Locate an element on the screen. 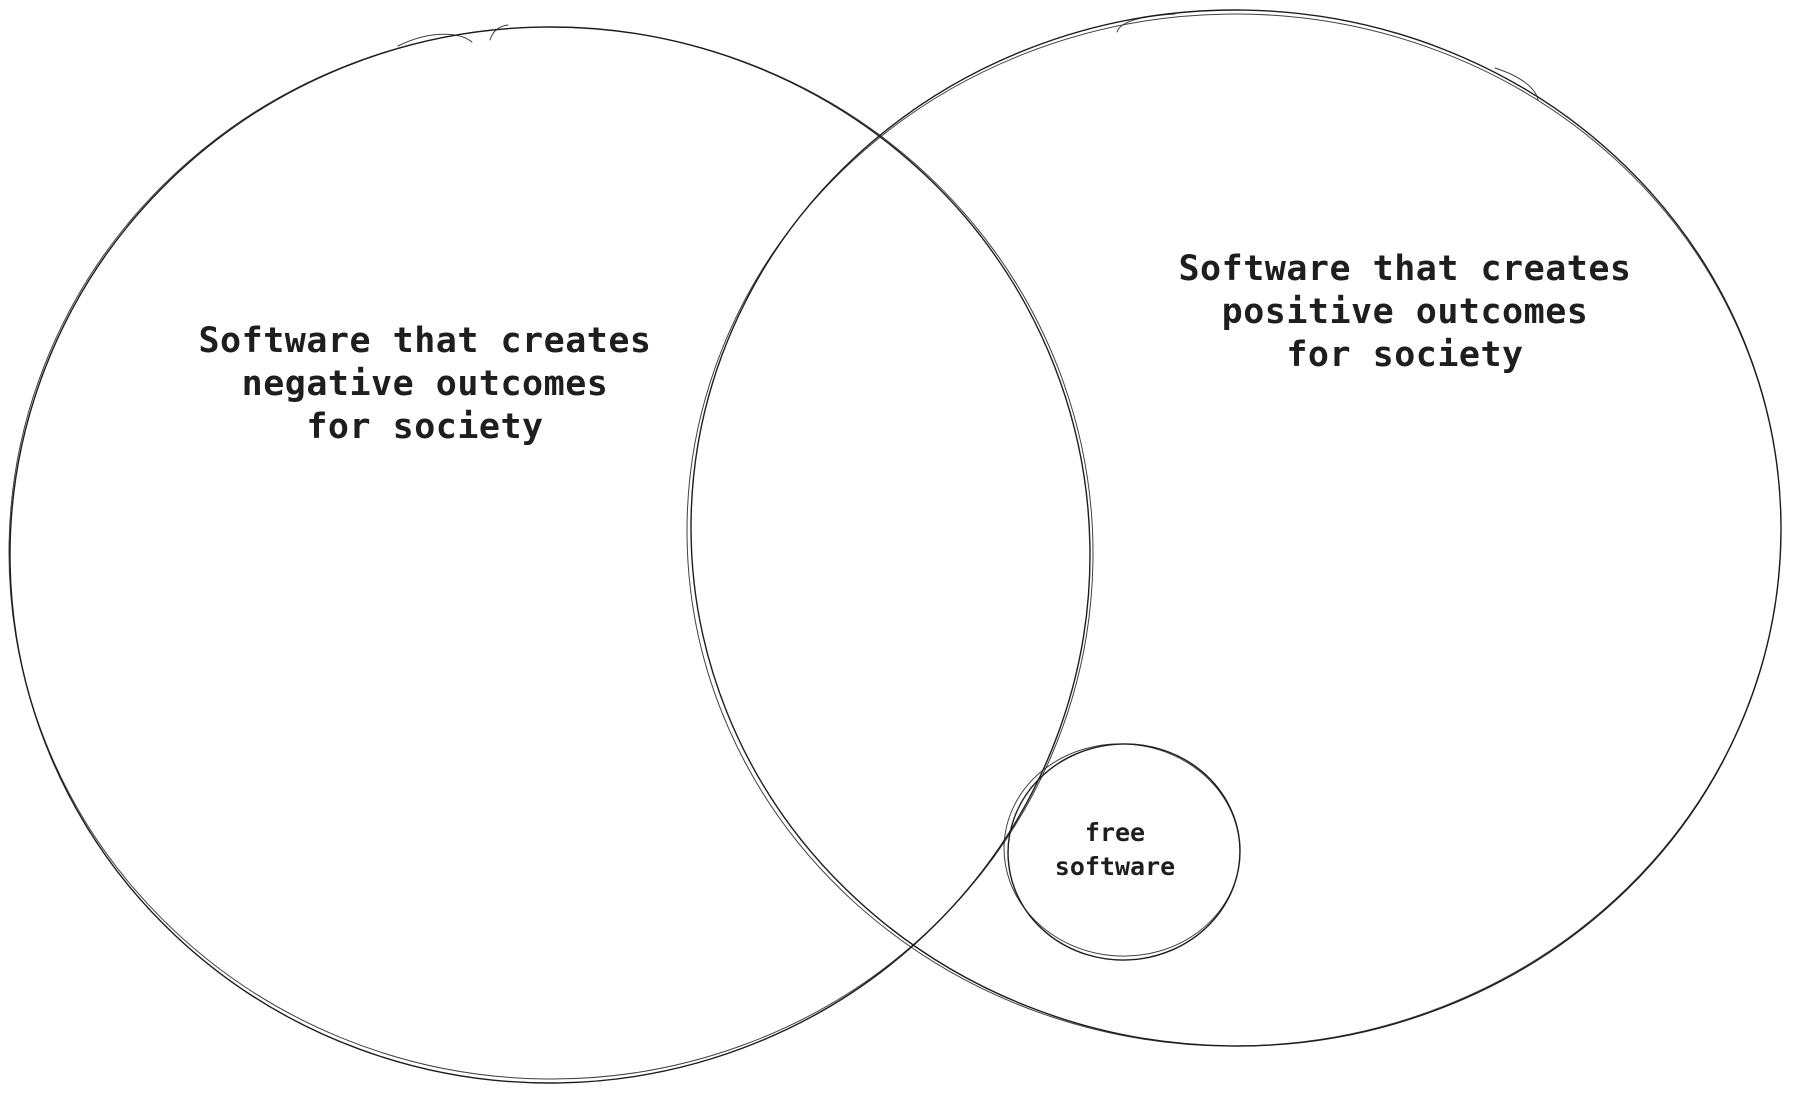  set-label-free-line: free is located at coordinates (1115, 832).